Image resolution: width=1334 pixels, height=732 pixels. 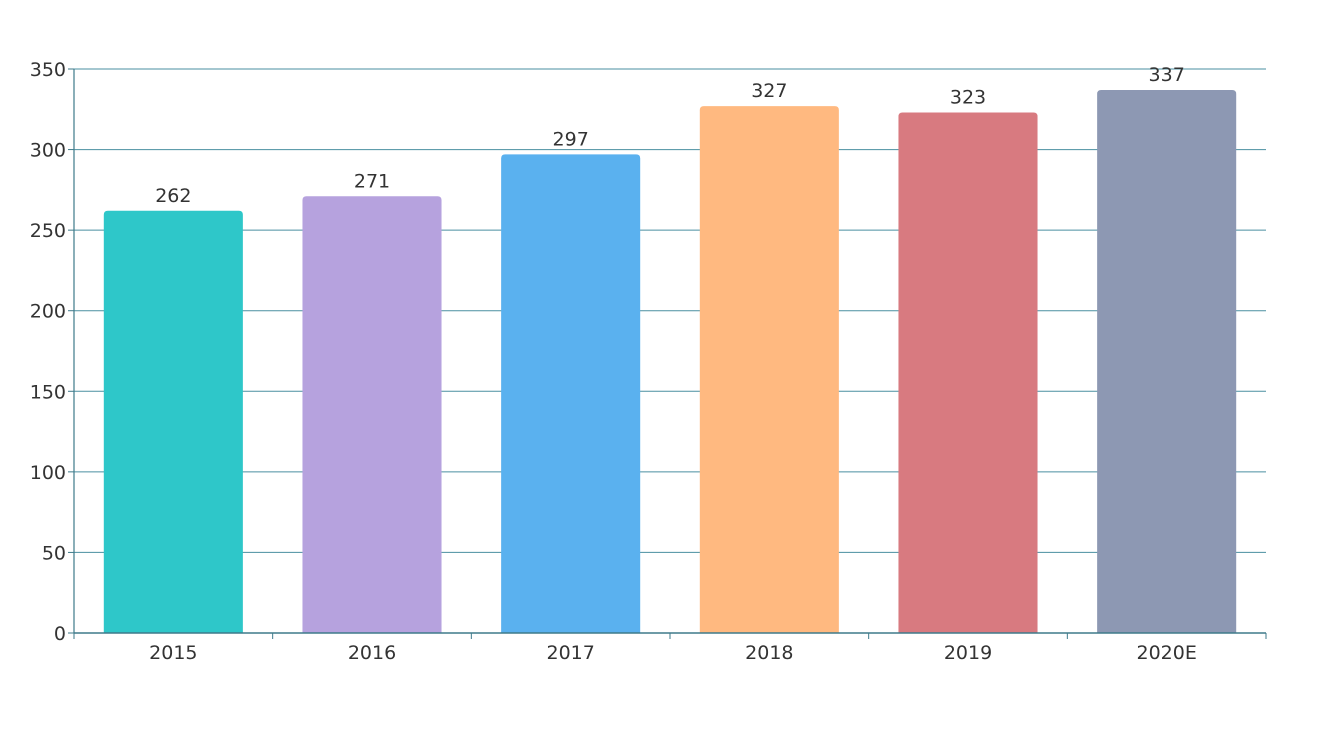 What do you see at coordinates (769, 653) in the screenshot?
I see `x-tick-label: 2018` at bounding box center [769, 653].